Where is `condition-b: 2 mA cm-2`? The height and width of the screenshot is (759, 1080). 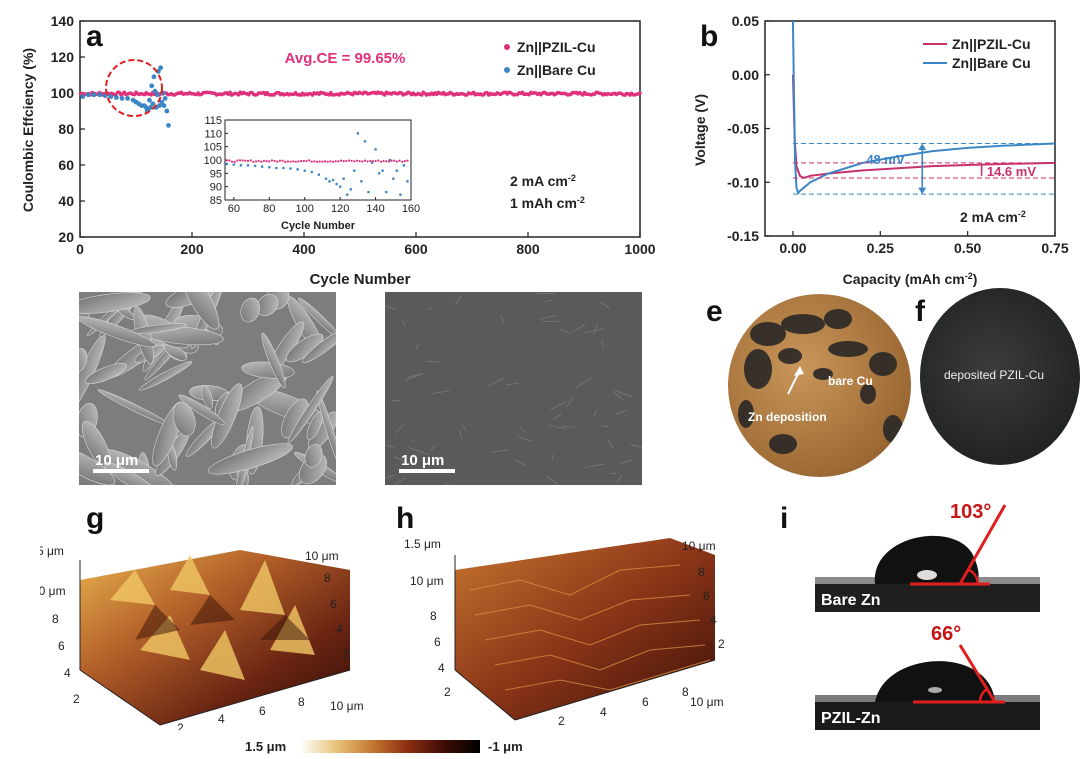 condition-b: 2 mA cm-2 is located at coordinates (993, 217).